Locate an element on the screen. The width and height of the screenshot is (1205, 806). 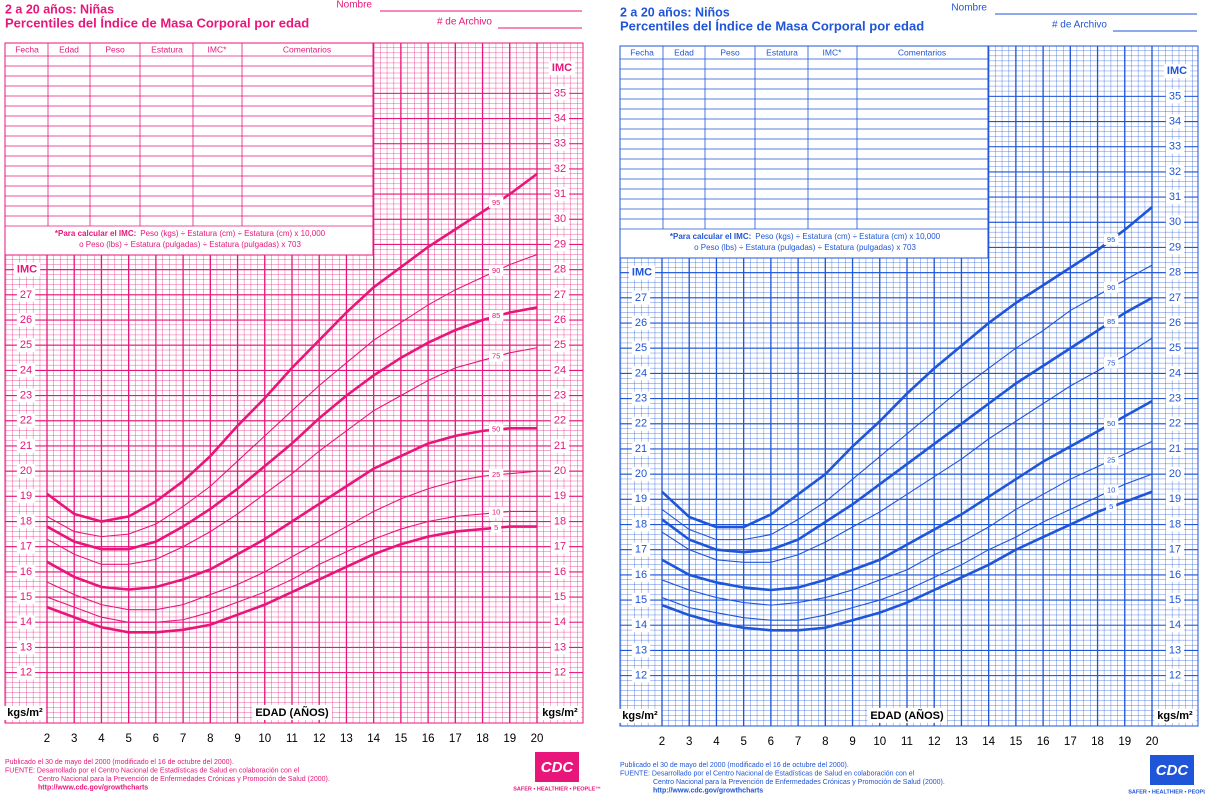
percentile-label: 95 is located at coordinates (1111, 239).